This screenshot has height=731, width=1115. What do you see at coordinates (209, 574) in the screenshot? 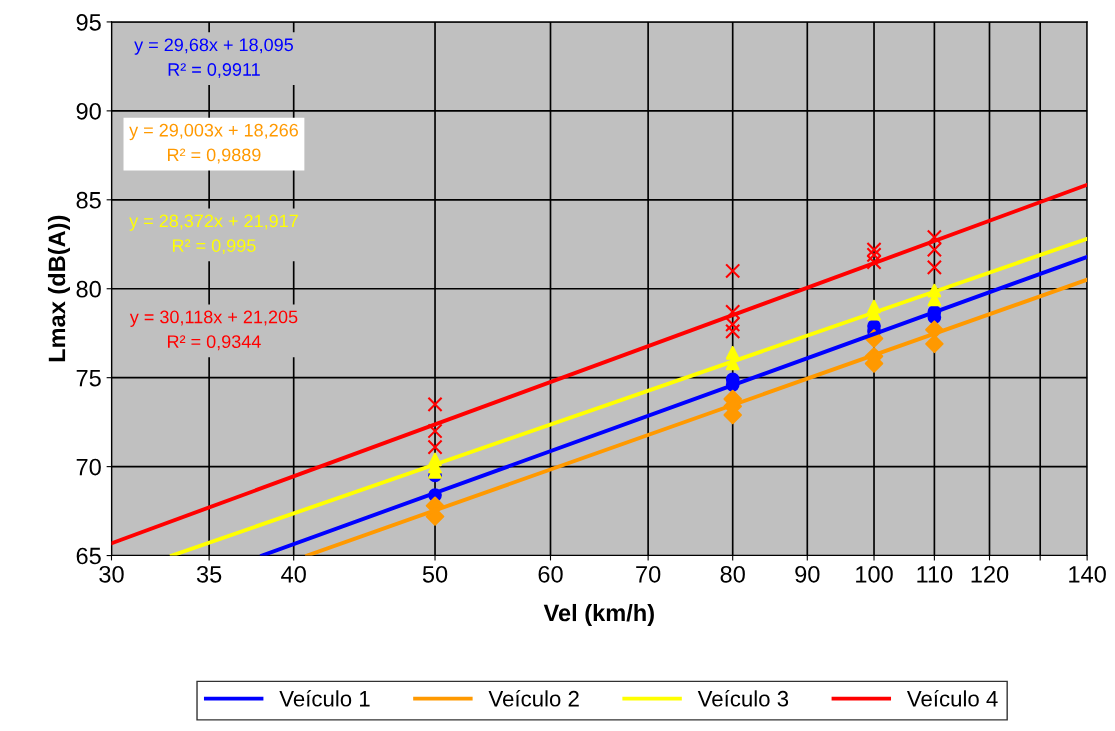
I see `x-tick-label: 35` at bounding box center [209, 574].